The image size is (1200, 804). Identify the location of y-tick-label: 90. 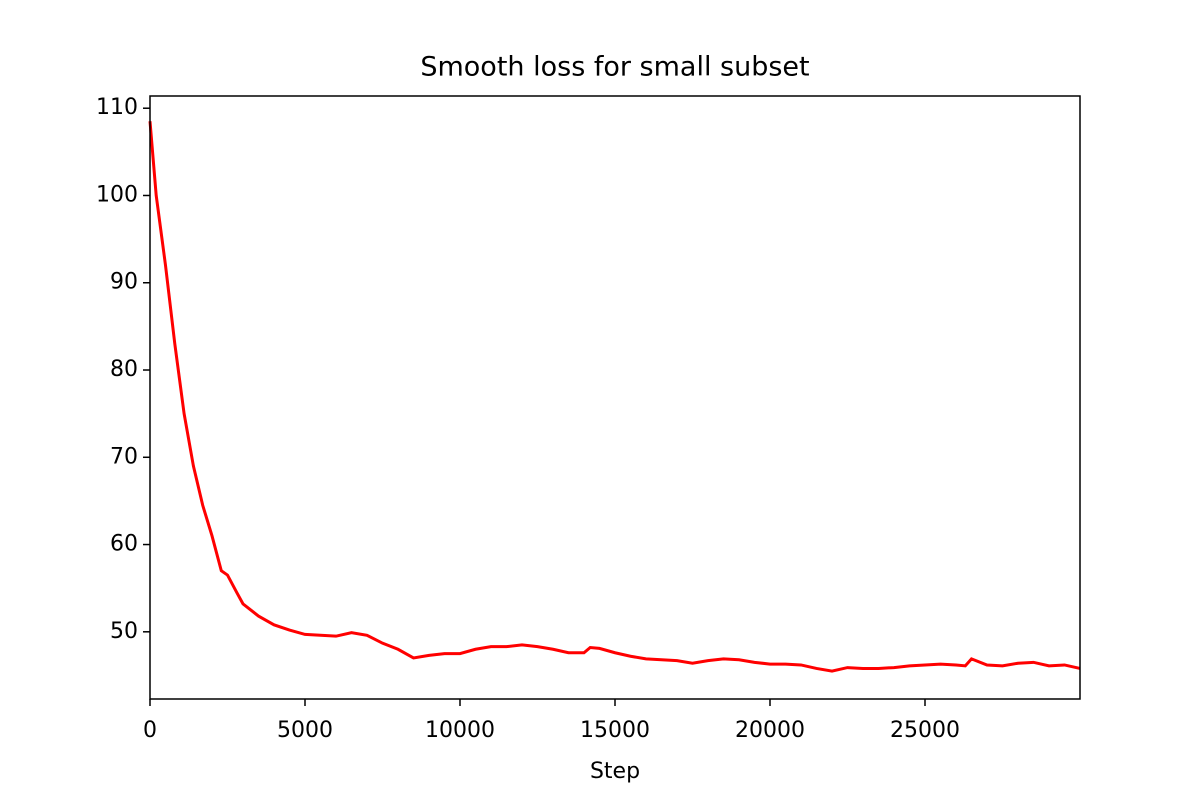
(124, 282).